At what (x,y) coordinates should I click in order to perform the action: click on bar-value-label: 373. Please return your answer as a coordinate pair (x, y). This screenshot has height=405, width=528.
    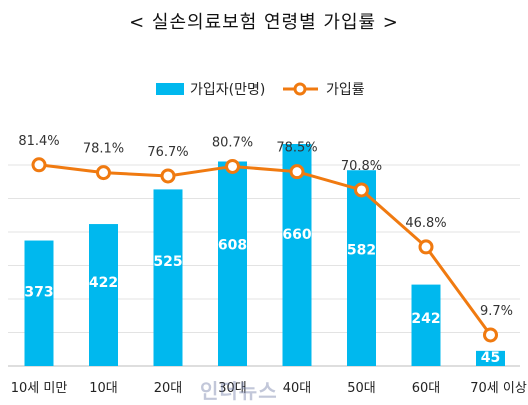
    Looking at the image, I should click on (38, 293).